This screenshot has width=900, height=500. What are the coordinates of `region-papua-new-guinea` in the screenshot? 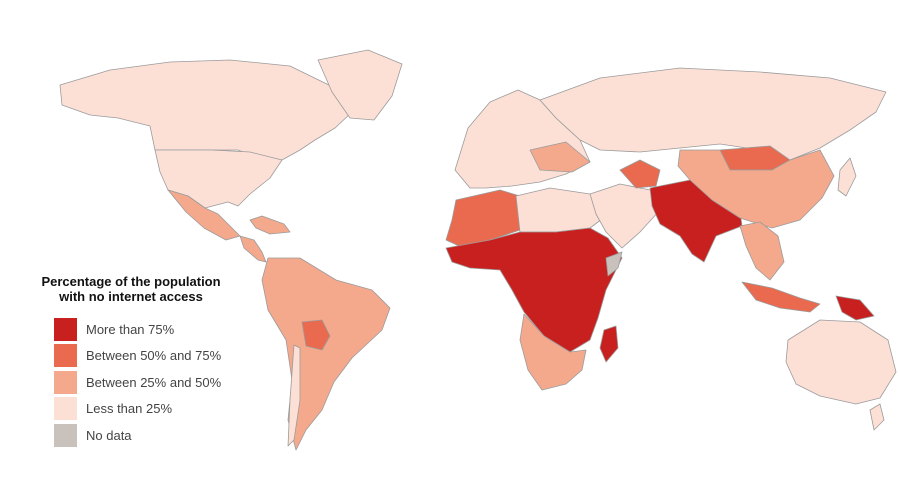 It's located at (855, 308).